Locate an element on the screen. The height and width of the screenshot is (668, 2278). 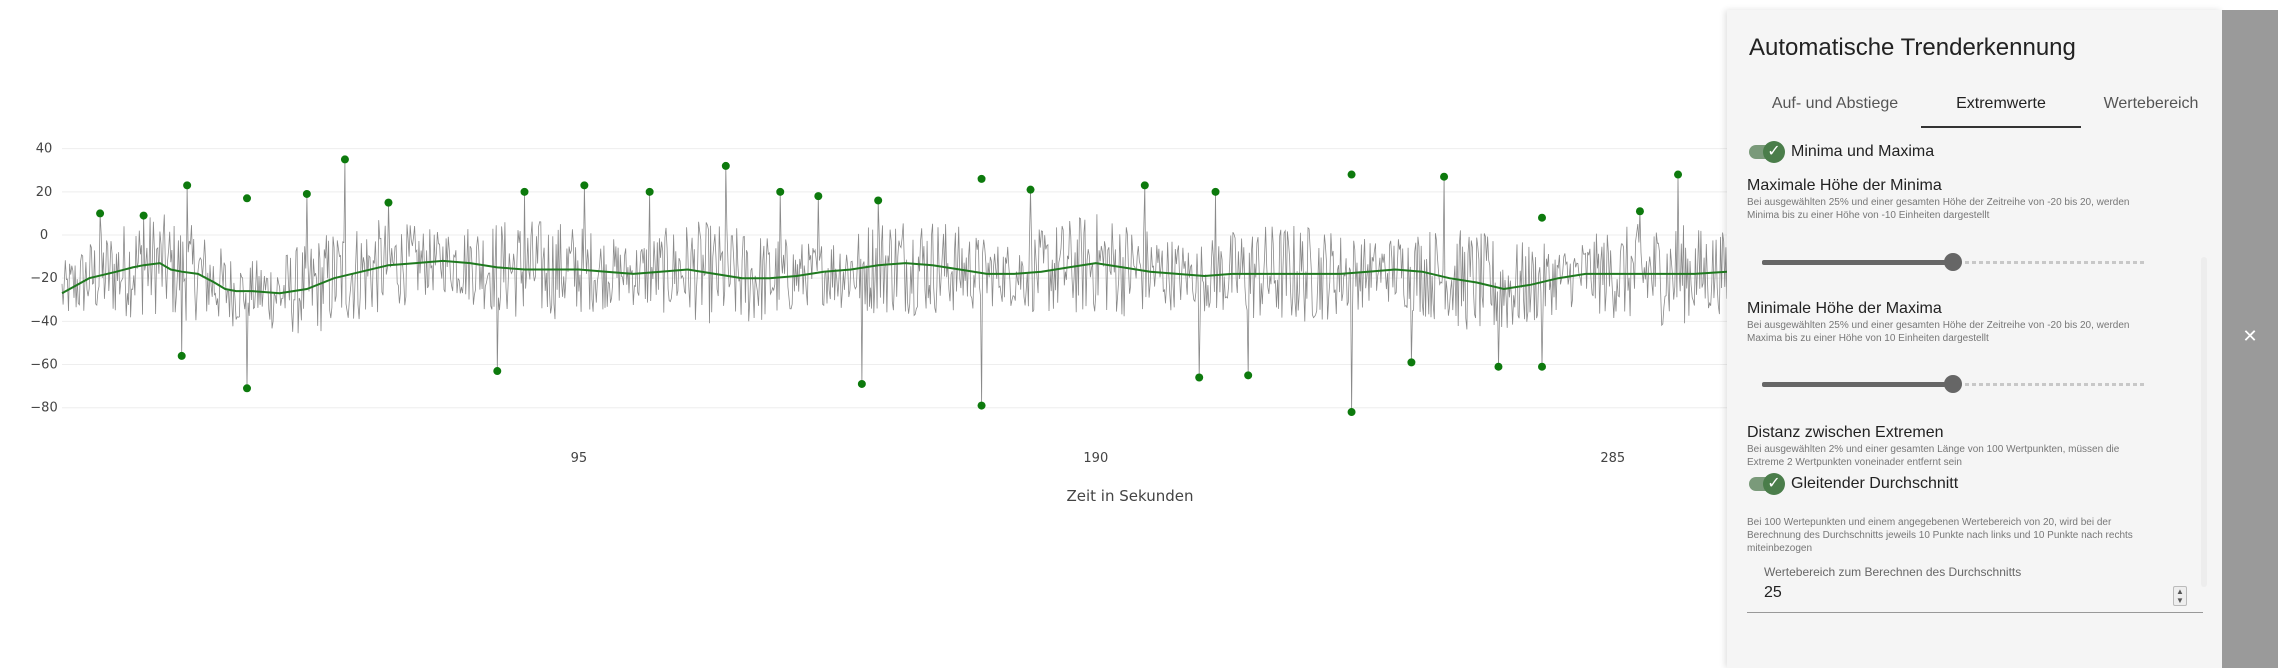
panel-title: Automatische Trenderkennung is located at coordinates (1912, 47).